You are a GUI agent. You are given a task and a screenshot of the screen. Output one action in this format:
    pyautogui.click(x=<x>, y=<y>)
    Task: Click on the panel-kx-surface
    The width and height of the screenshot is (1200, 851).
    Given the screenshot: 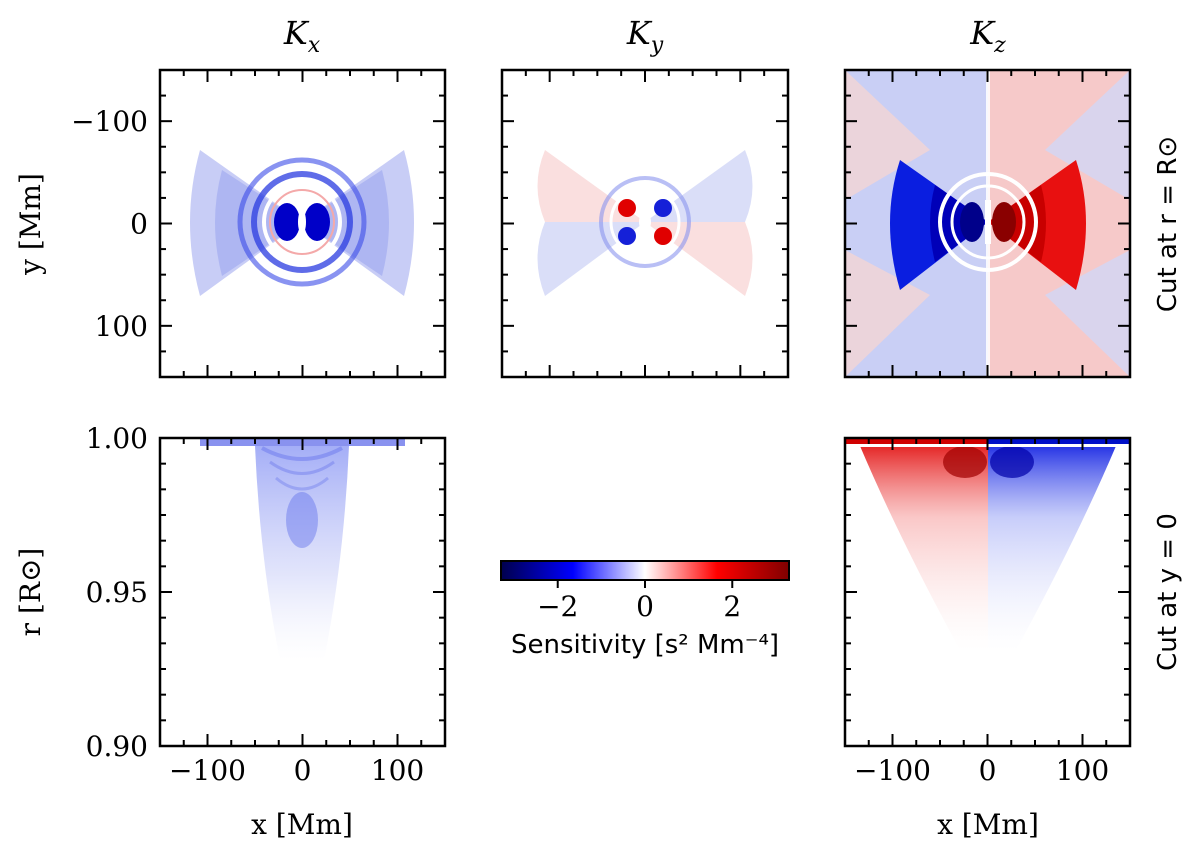 What is the action you would take?
    pyautogui.click(x=302, y=223)
    